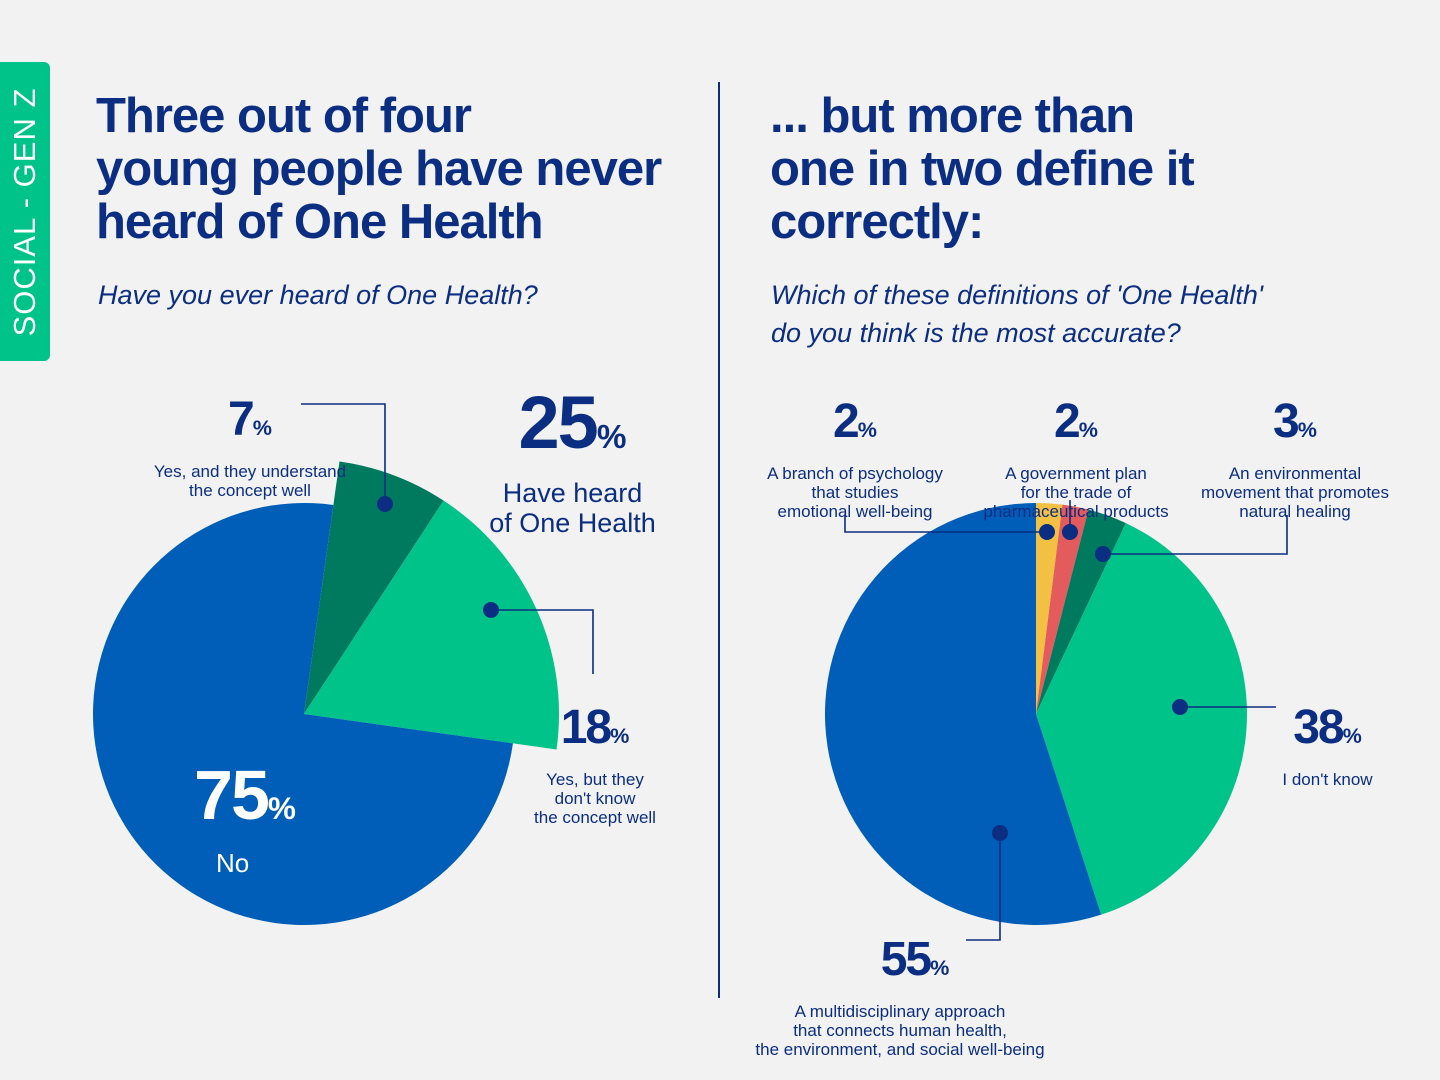 The height and width of the screenshot is (1080, 1440). I want to click on left-question: Have you ever heard of One Health?, so click(318, 295).